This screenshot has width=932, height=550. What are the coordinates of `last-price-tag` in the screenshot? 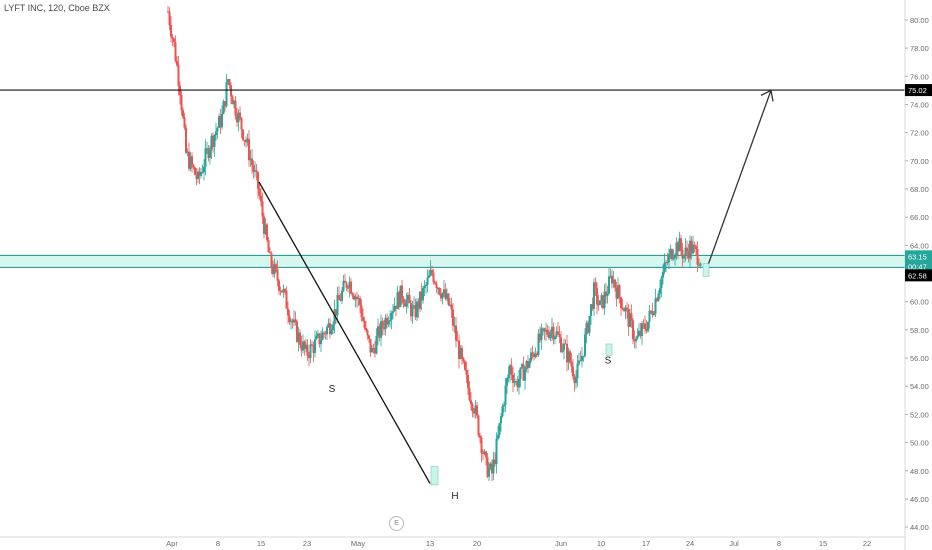 It's located at (918, 261).